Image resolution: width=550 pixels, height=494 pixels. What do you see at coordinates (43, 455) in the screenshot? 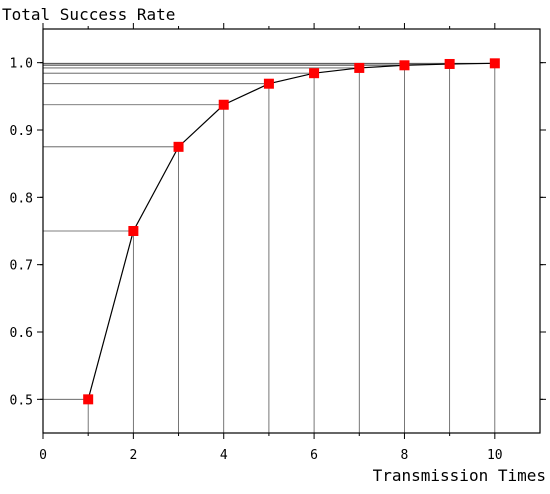
I see `x-tick-label: 0` at bounding box center [43, 455].